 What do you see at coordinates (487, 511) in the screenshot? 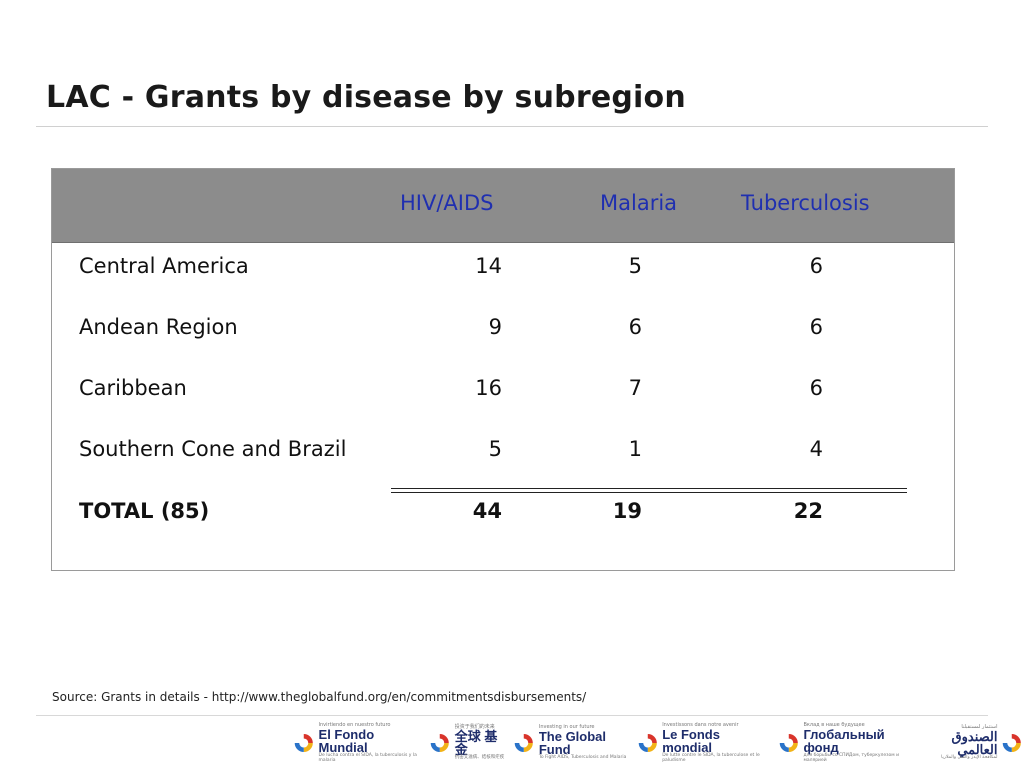
I see `total-hiv-aids: 44` at bounding box center [487, 511].